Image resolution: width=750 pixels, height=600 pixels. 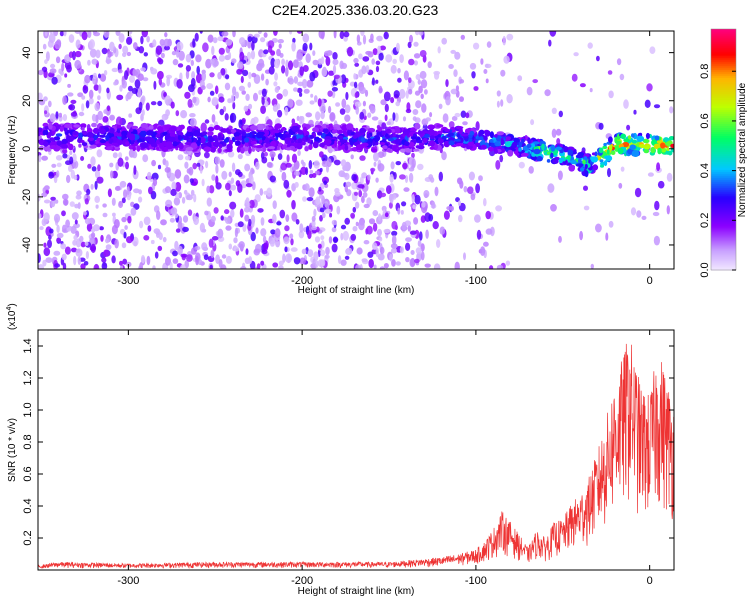 I want to click on x-tick-label: -300, so click(x=128, y=581).